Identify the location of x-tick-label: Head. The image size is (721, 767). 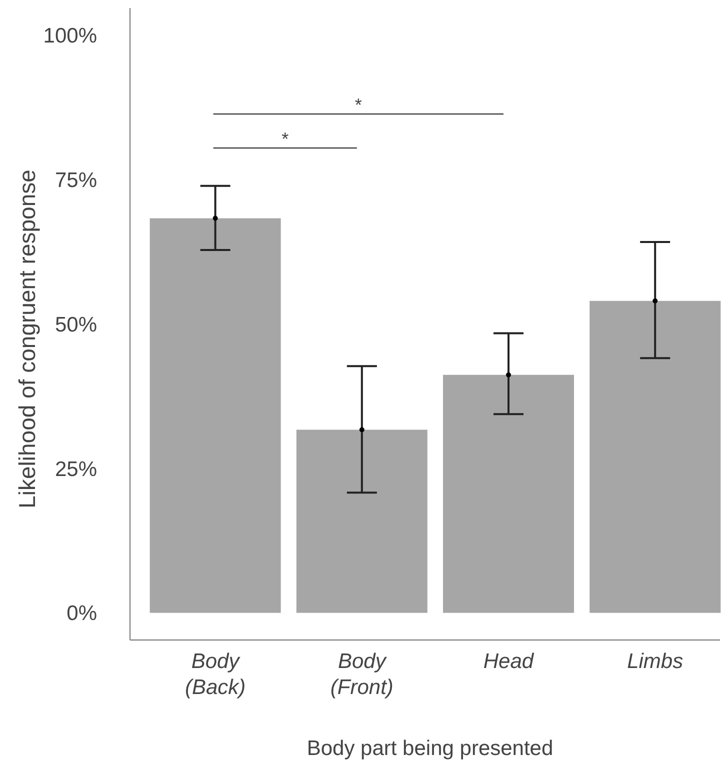
(509, 661).